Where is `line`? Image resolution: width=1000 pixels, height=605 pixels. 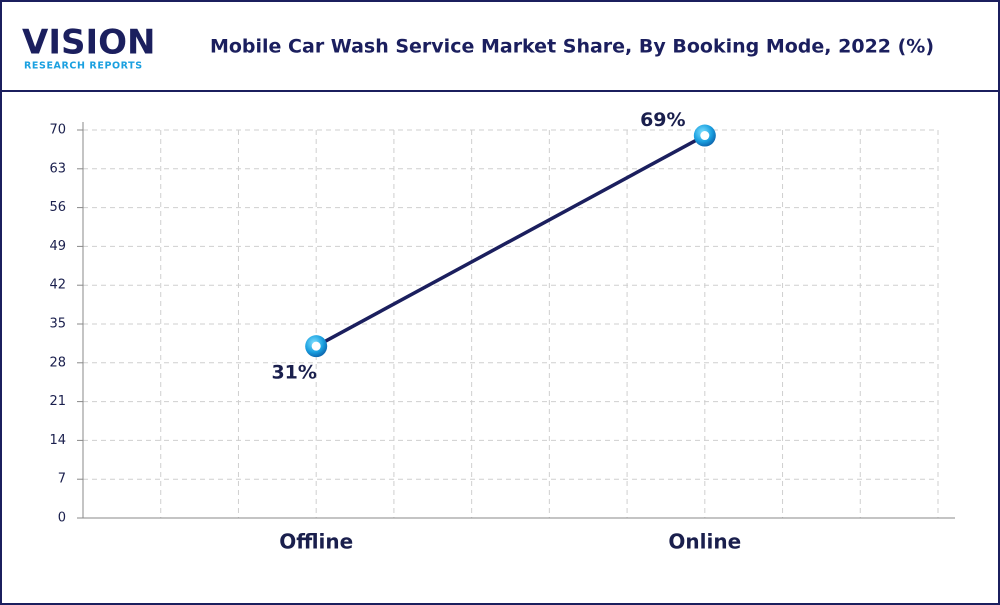
line is located at coordinates (510, 241).